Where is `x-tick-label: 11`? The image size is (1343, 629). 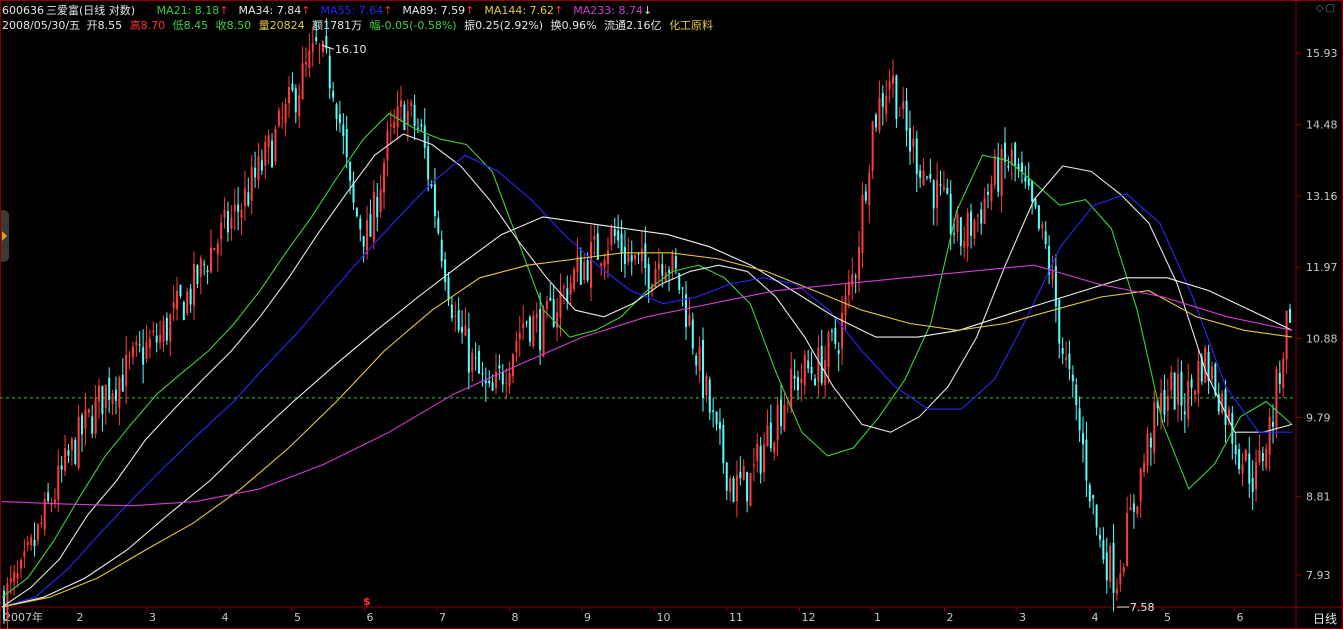 x-tick-label: 11 is located at coordinates (736, 617).